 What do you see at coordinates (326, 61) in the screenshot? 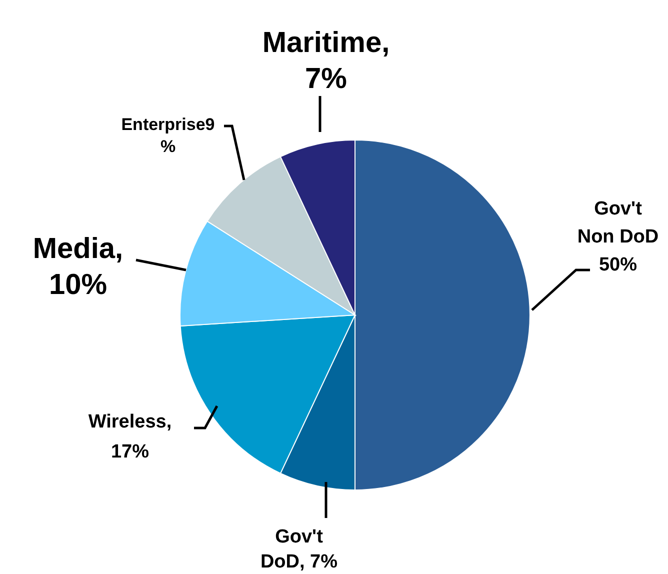
I see `slice-label: Maritime, 7%` at bounding box center [326, 61].